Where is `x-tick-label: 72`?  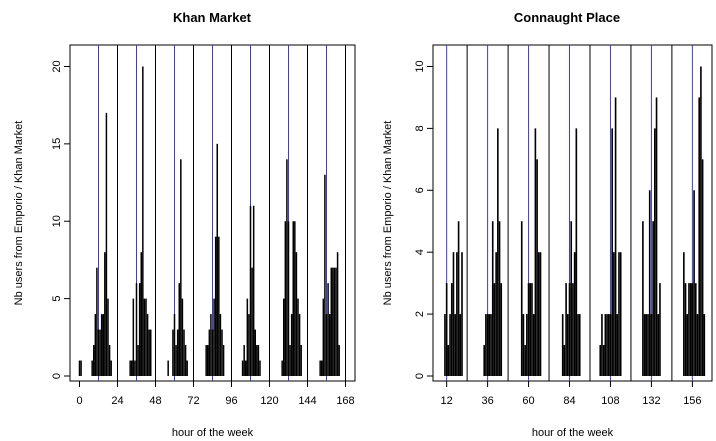
x-tick-label: 72 is located at coordinates (193, 401).